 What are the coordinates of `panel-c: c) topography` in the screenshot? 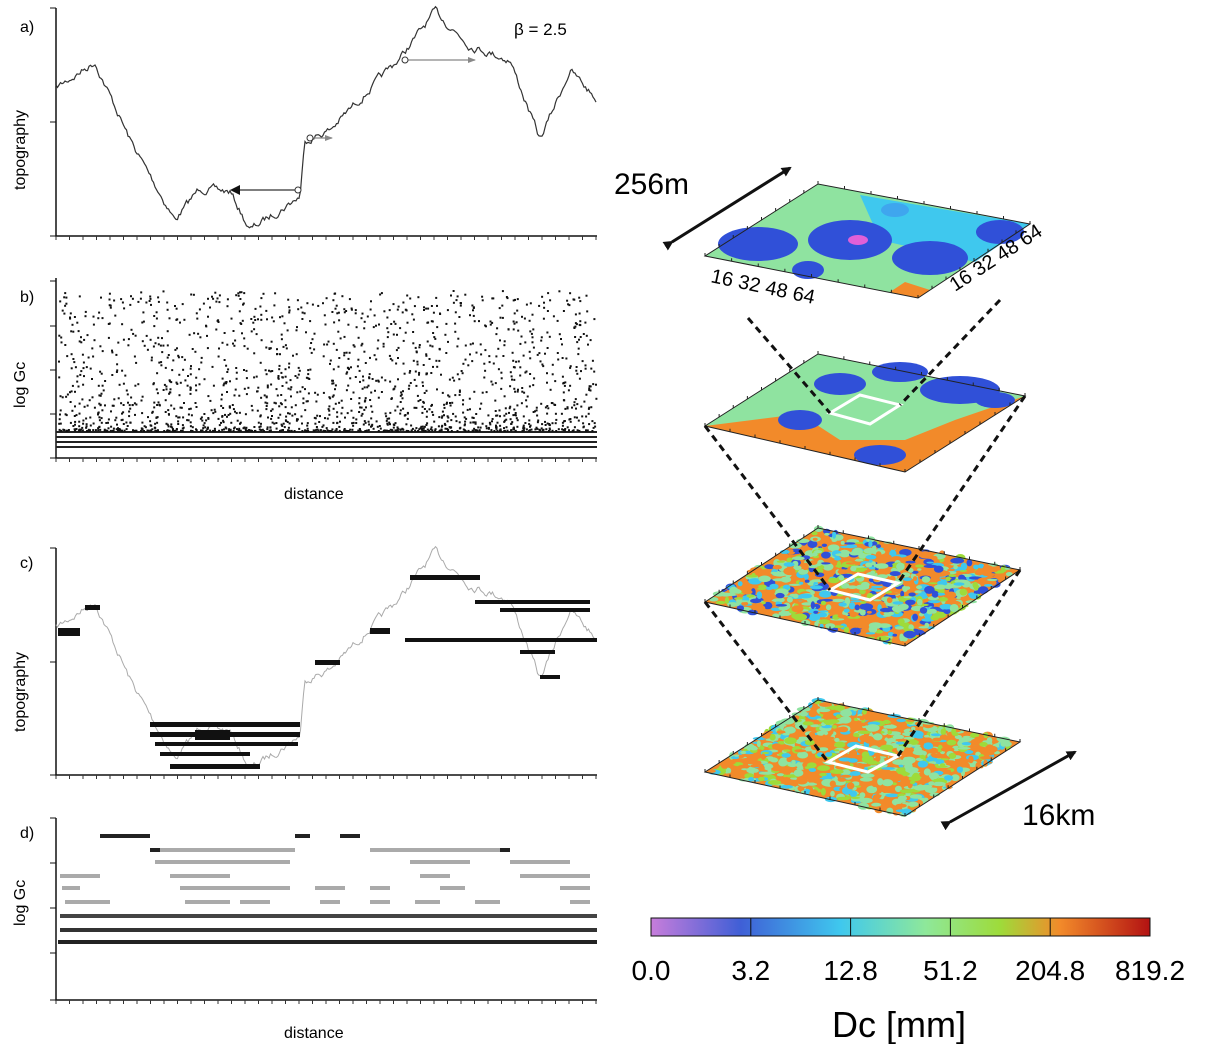 It's located at (304, 662).